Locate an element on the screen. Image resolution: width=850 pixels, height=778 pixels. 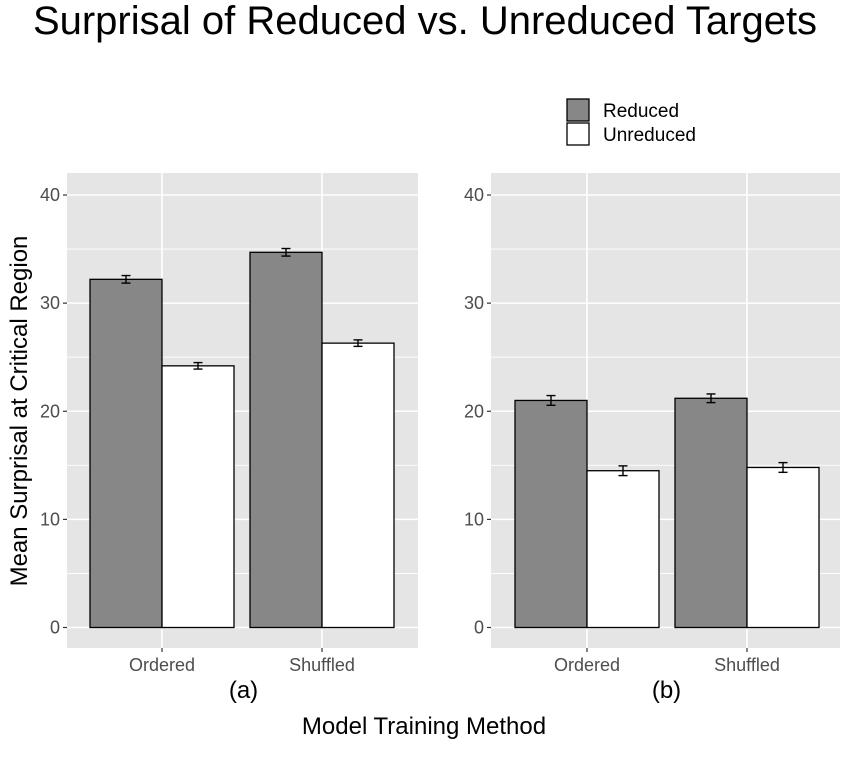
y-axis-title: Mean Surprisal at Critical Region is located at coordinates (19, 411).